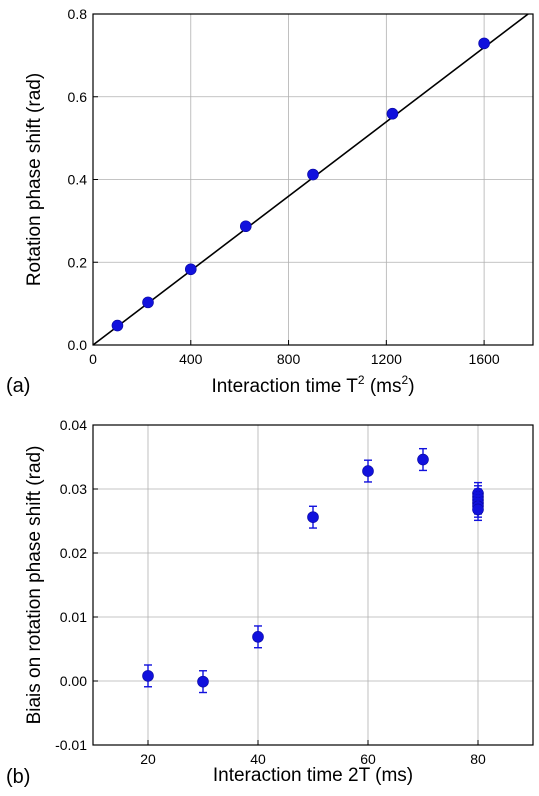 The height and width of the screenshot is (796, 539). Describe the element at coordinates (73, 617) in the screenshot. I see `b-y-tick-label-2: 0.01` at that location.